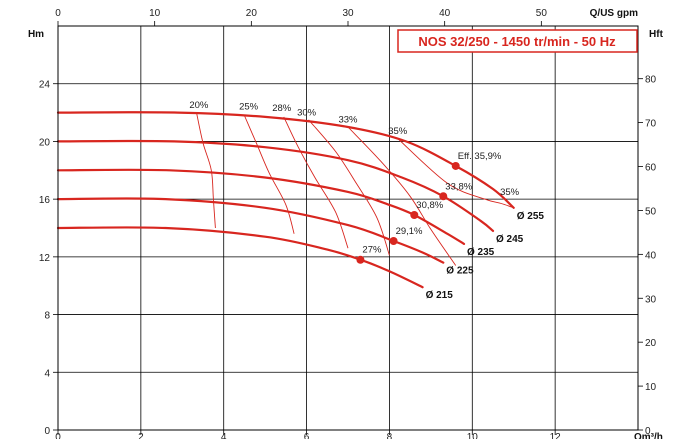 This screenshot has width=688, height=439. Describe the element at coordinates (510, 239) in the screenshot. I see `diameter-label: Ø 245` at that location.